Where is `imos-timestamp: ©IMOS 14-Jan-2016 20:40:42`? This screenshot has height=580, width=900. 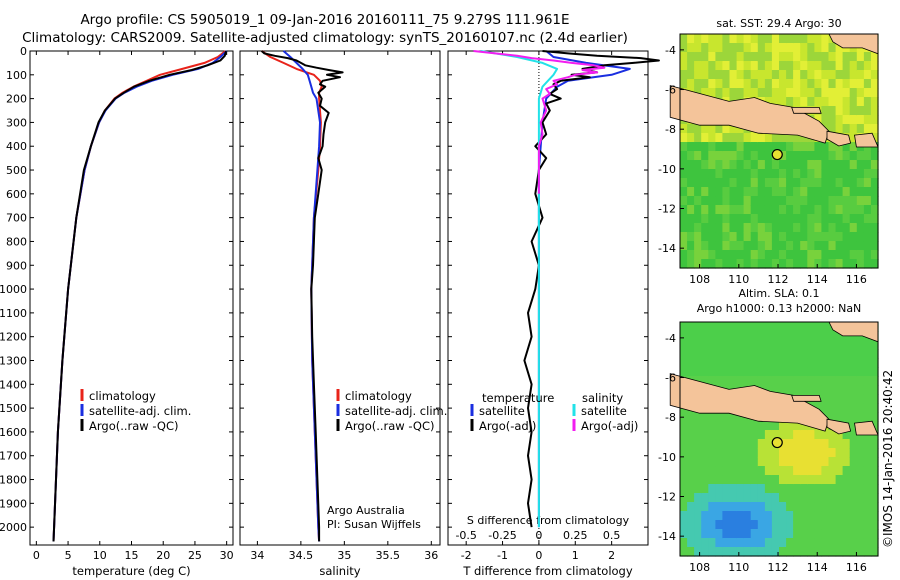 imos-timestamp: ©IMOS 14-Jan-2016 20:40:42 is located at coordinates (888, 458).